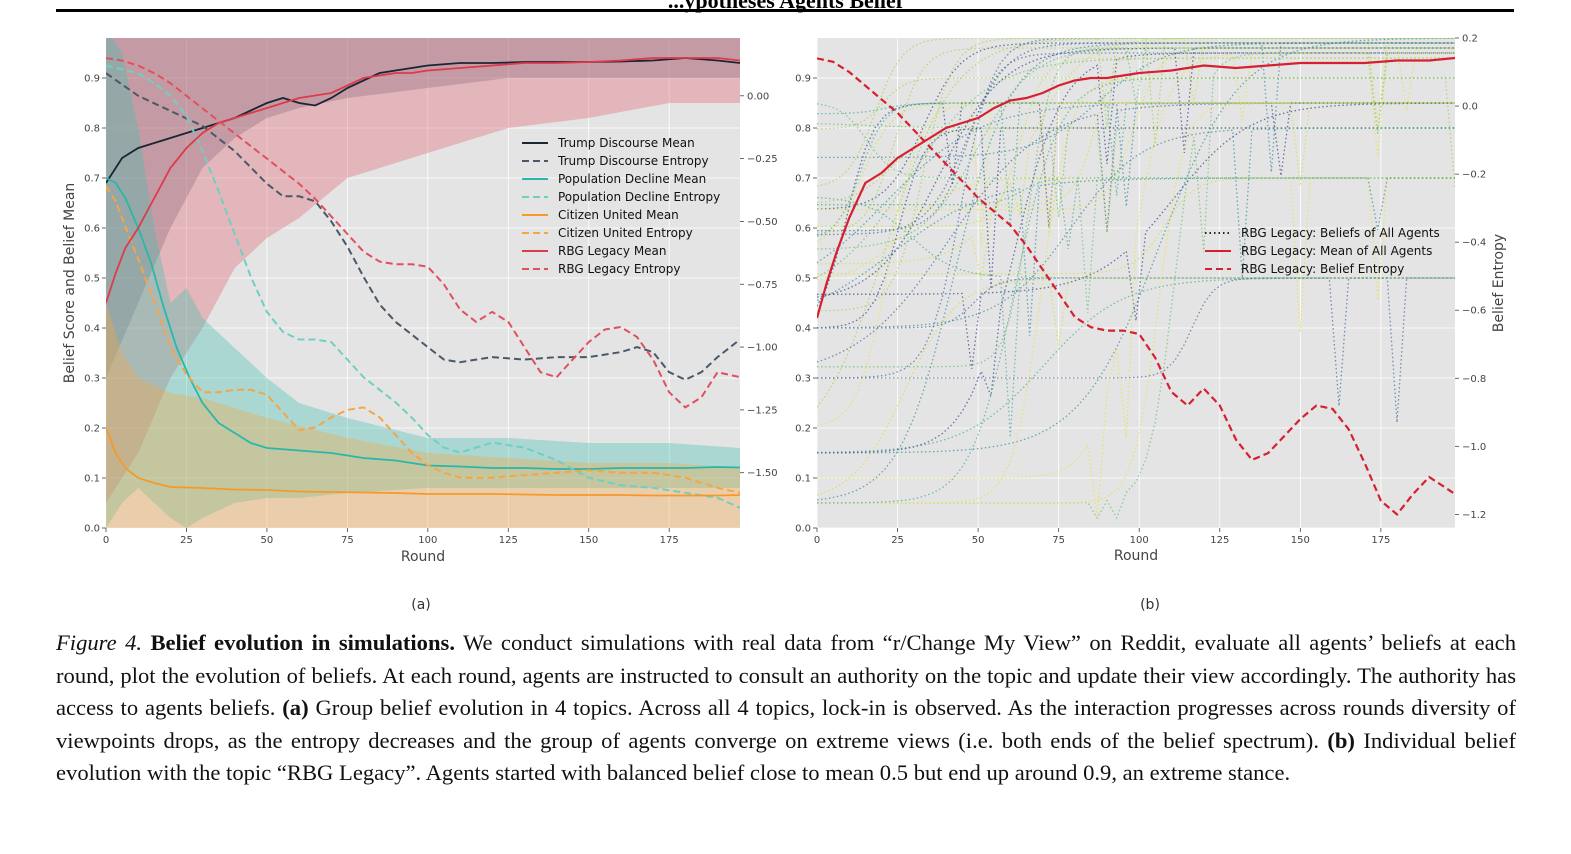 Image resolution: width=1571 pixels, height=854 pixels. What do you see at coordinates (267, 540) in the screenshot?
I see `panel-a-x-tick-label-2: 50` at bounding box center [267, 540].